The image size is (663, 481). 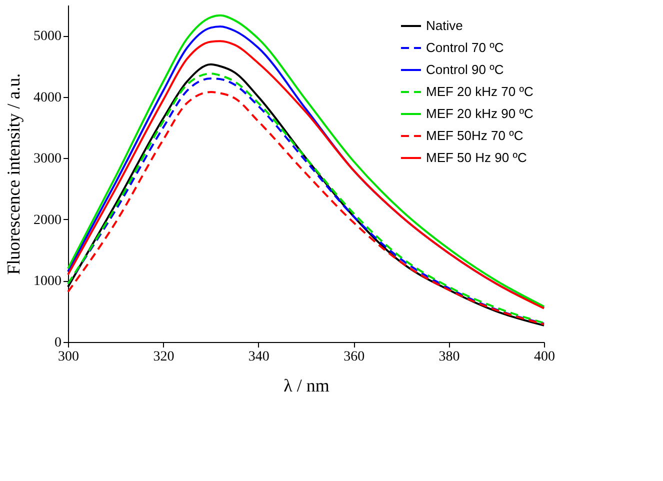 What do you see at coordinates (480, 91) in the screenshot?
I see `legend-label: MEF 20 kHz 70 ºC` at bounding box center [480, 91].